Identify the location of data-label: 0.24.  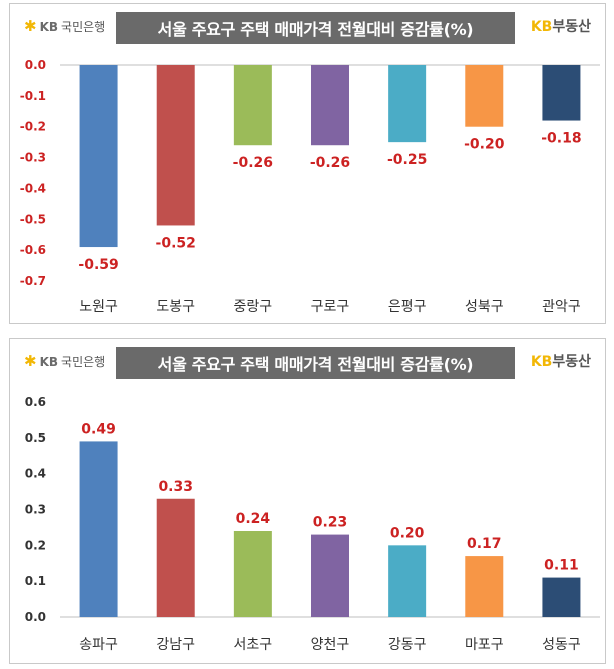
(253, 519).